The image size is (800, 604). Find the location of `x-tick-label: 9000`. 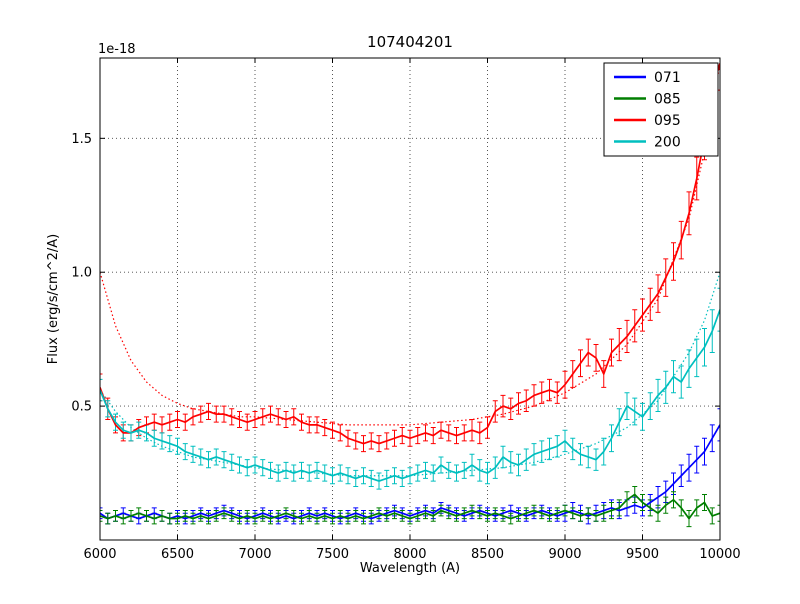

x-tick-label: 9000 is located at coordinates (564, 554).